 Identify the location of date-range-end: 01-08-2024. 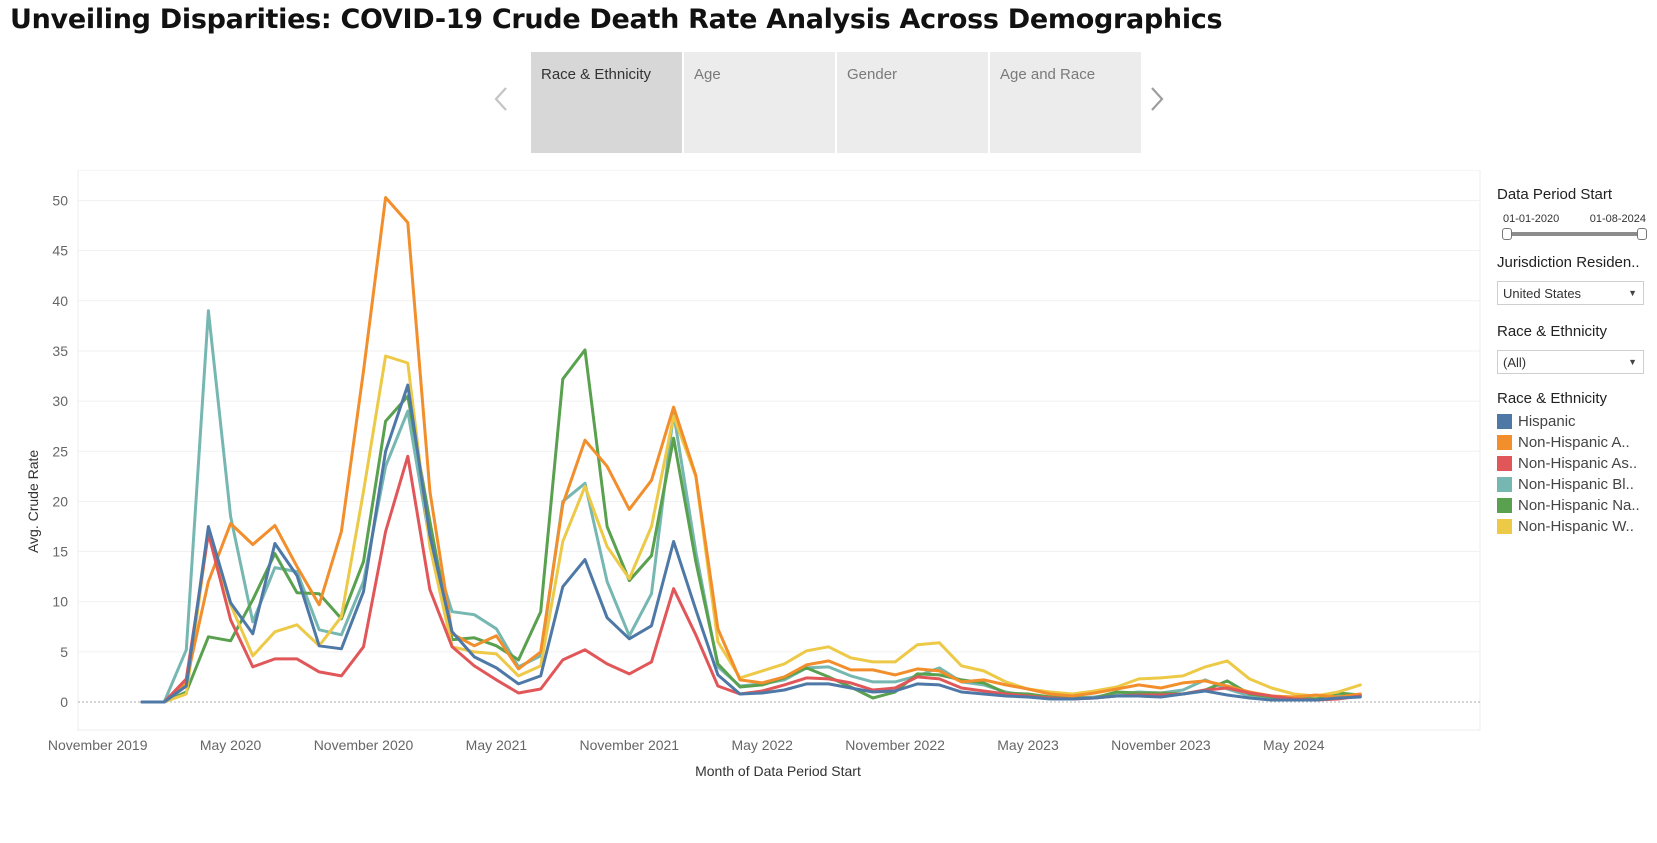
(1617, 219).